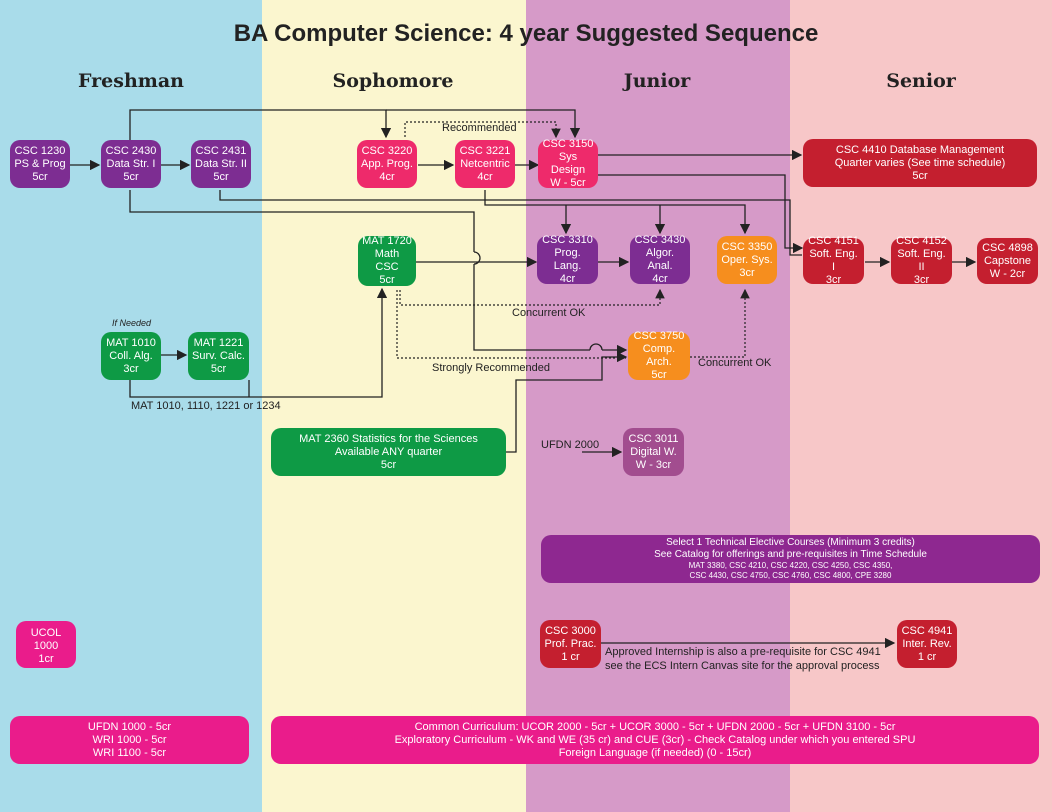 The image size is (1052, 812). What do you see at coordinates (393, 81) in the screenshot?
I see `year-sophomore: Sophomore` at bounding box center [393, 81].